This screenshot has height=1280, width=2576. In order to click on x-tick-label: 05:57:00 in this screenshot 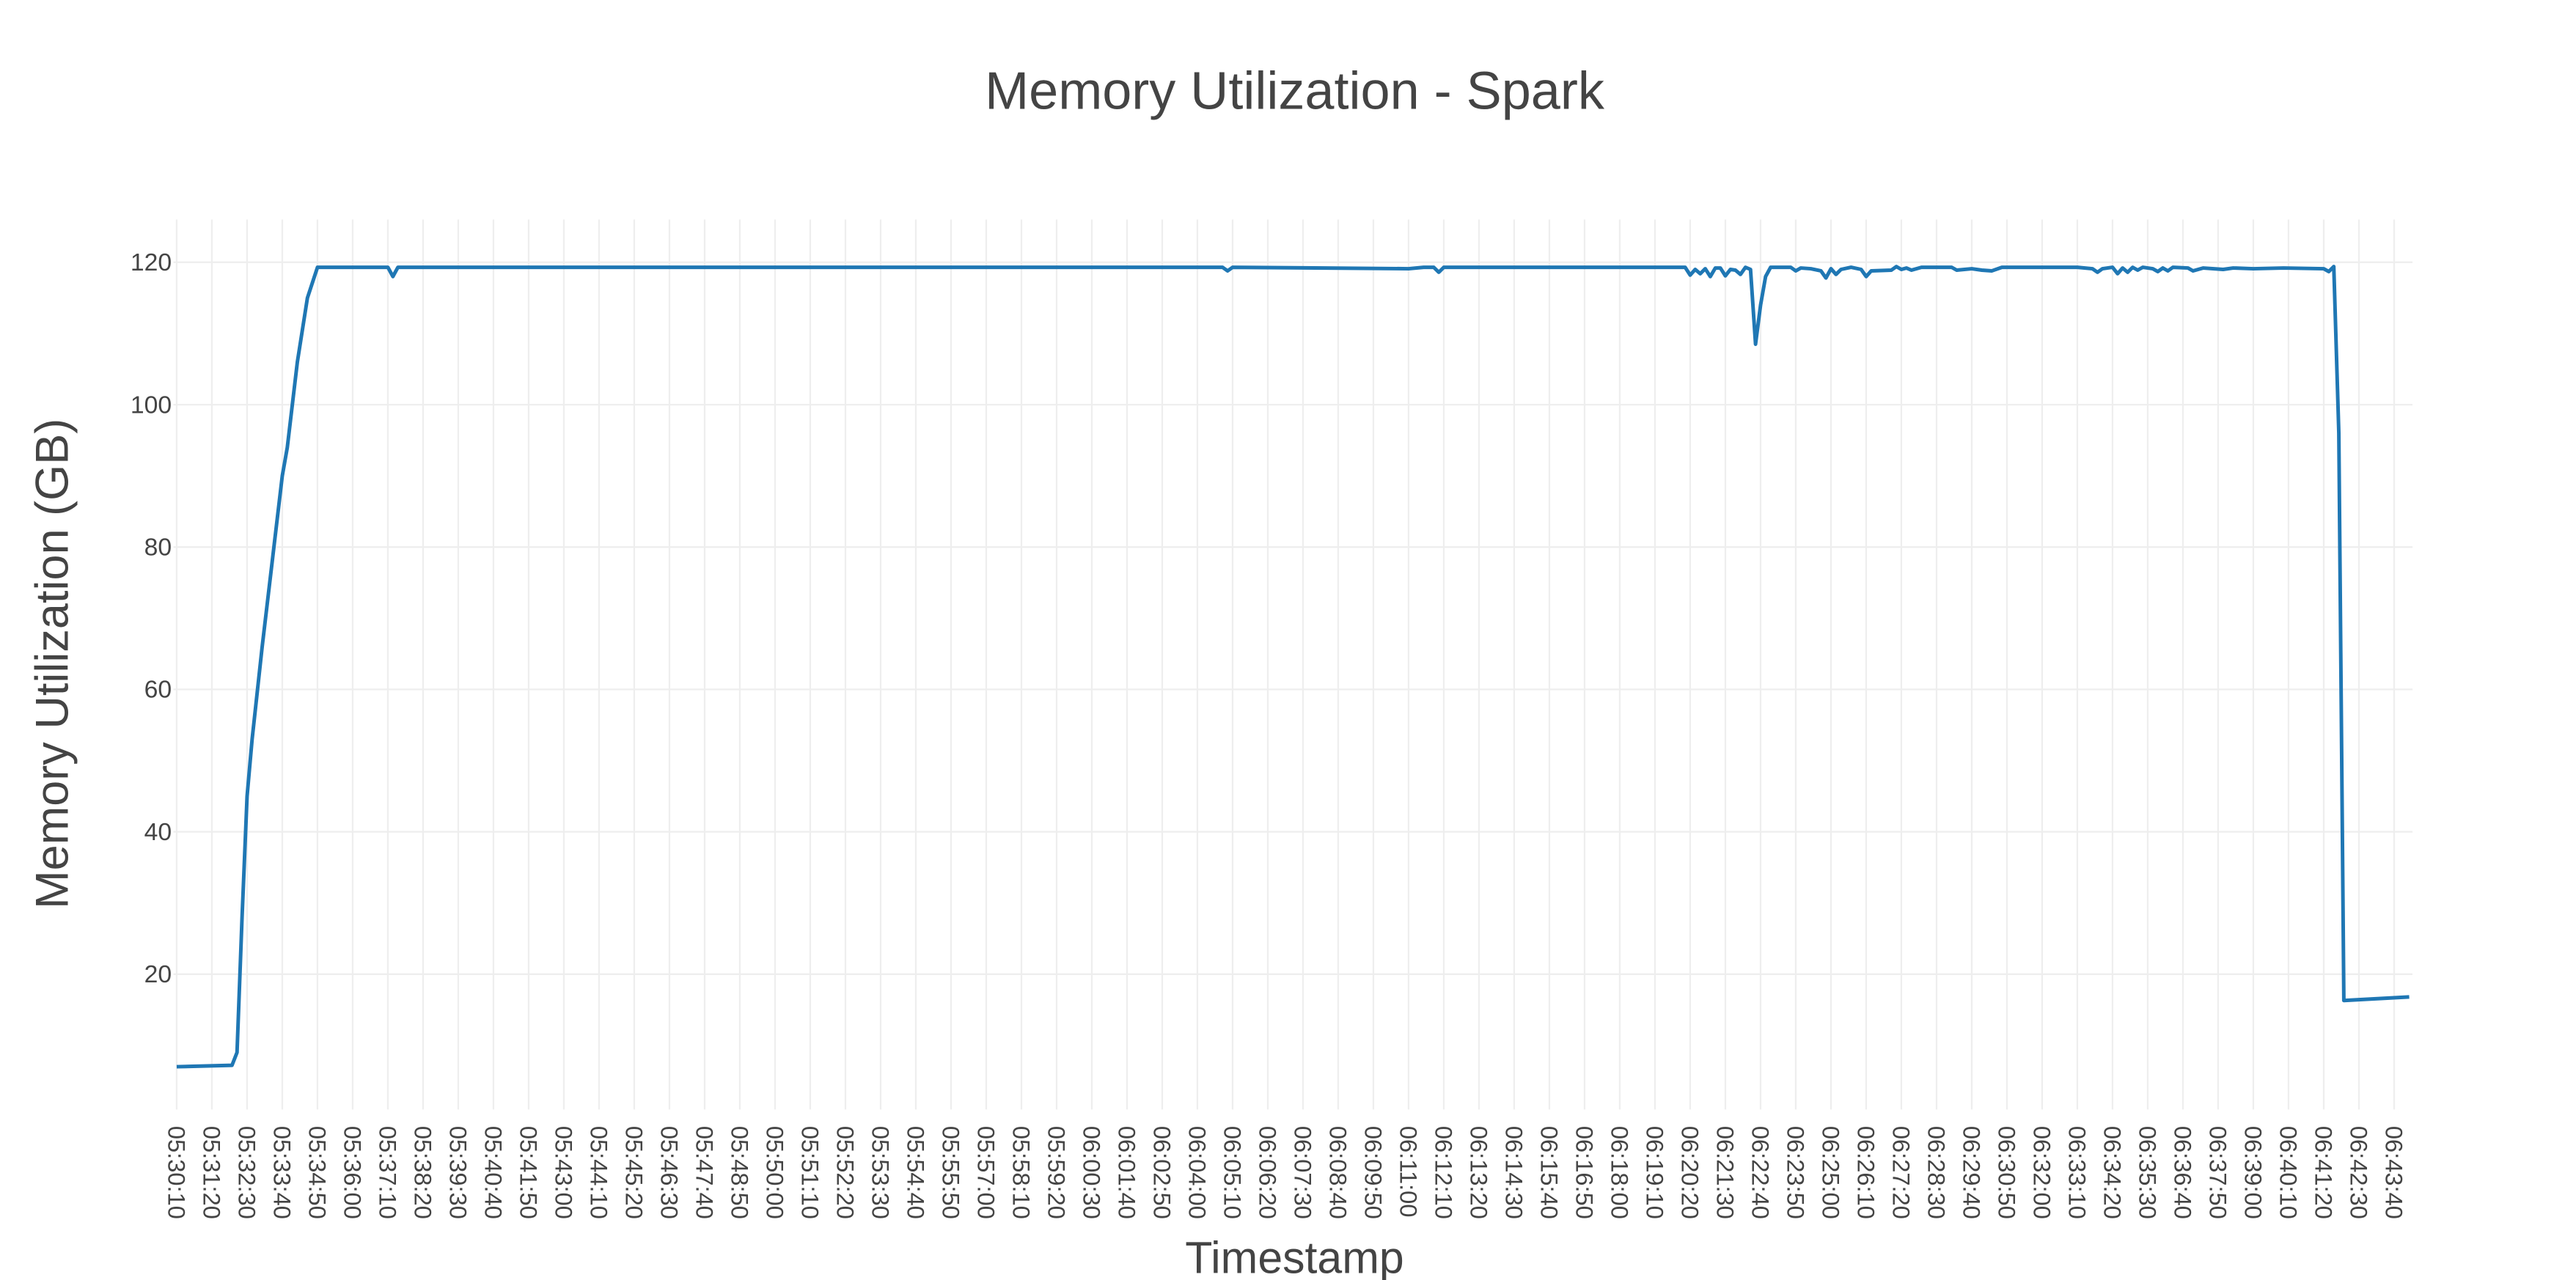, I will do `click(987, 1172)`.